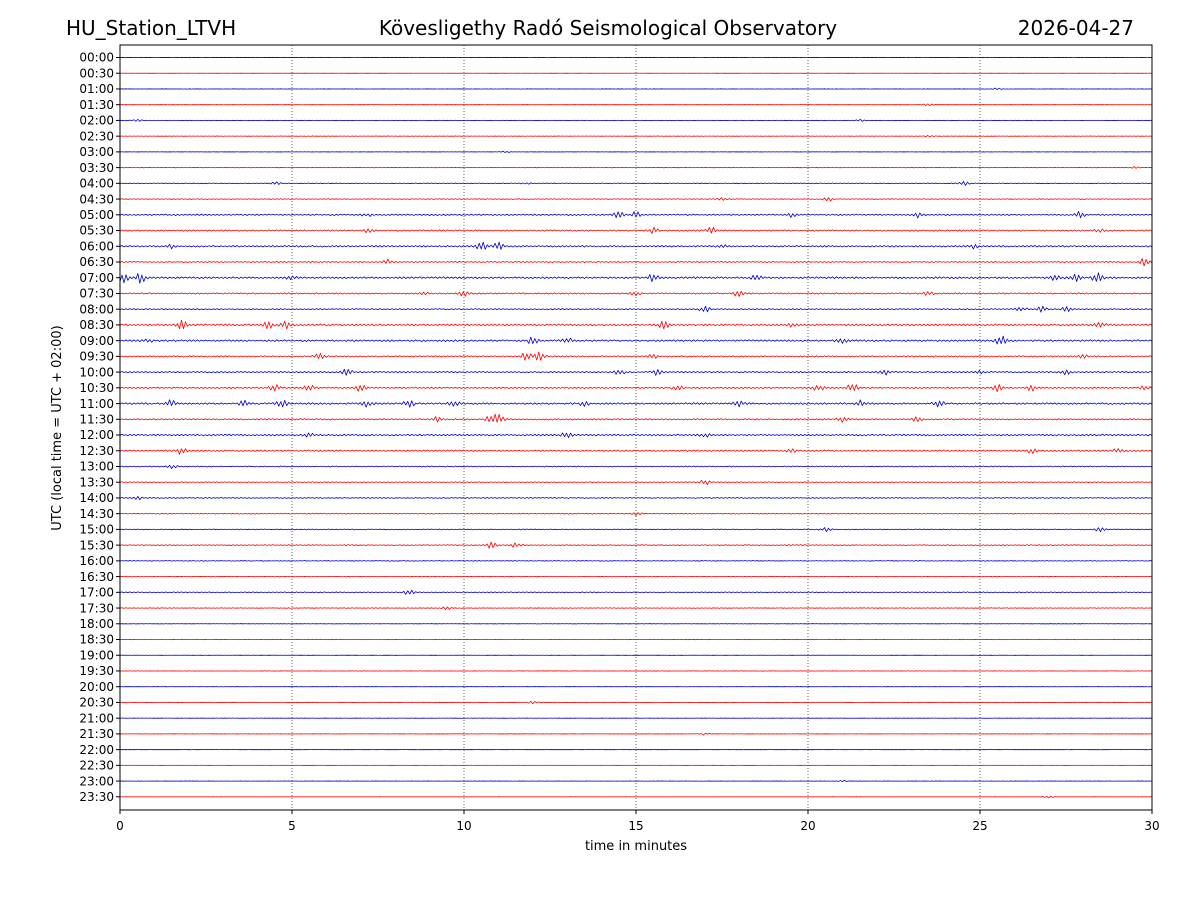 The image size is (1200, 900). I want to click on y-tick-label: 15:30, so click(96, 545).